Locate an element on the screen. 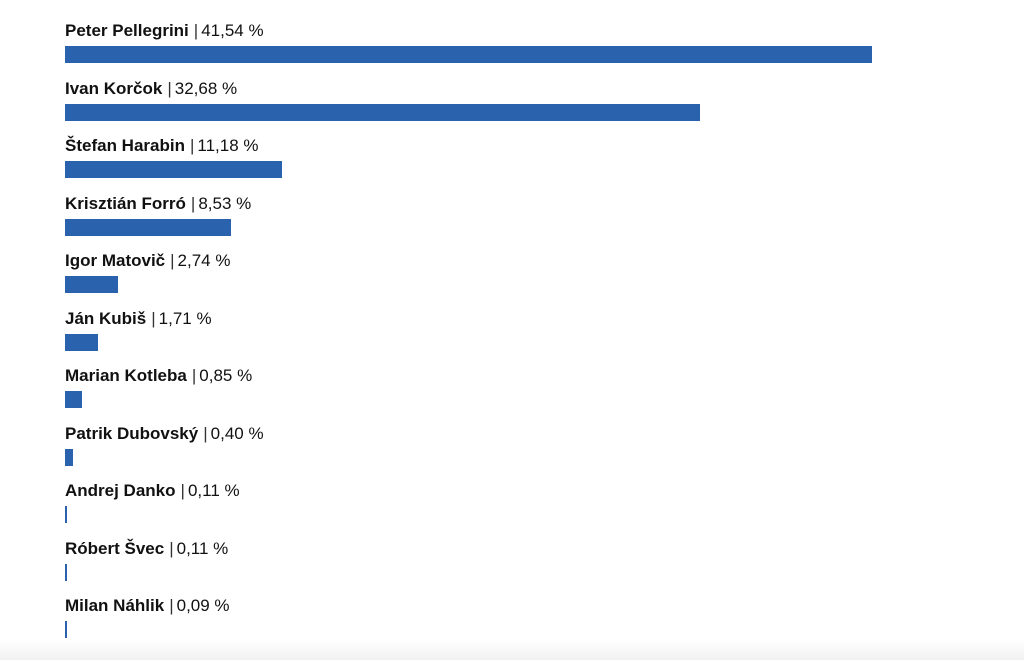 The width and height of the screenshot is (1024, 660). bar-row: Štefan Harabin | 11,18 % is located at coordinates (515, 157).